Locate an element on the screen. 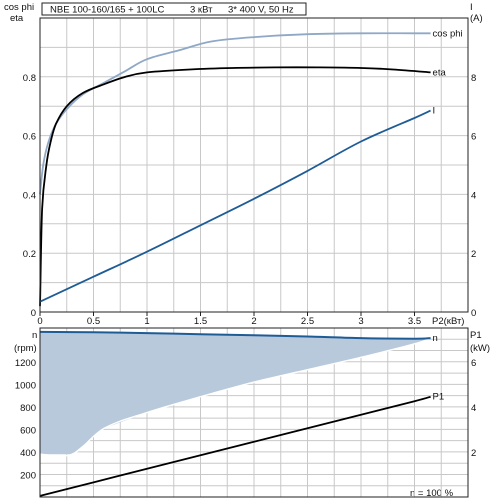  top-left-tick-label: 0.2 is located at coordinates (29, 254).